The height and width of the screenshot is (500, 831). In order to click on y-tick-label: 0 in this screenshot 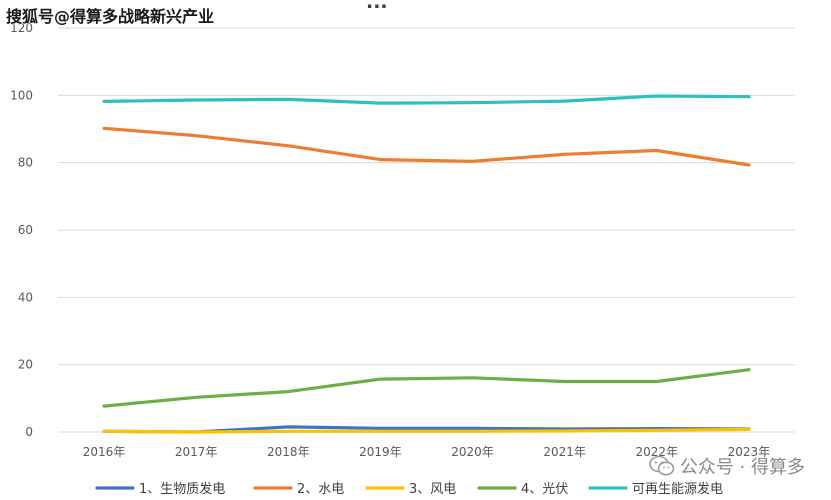, I will do `click(29, 432)`.